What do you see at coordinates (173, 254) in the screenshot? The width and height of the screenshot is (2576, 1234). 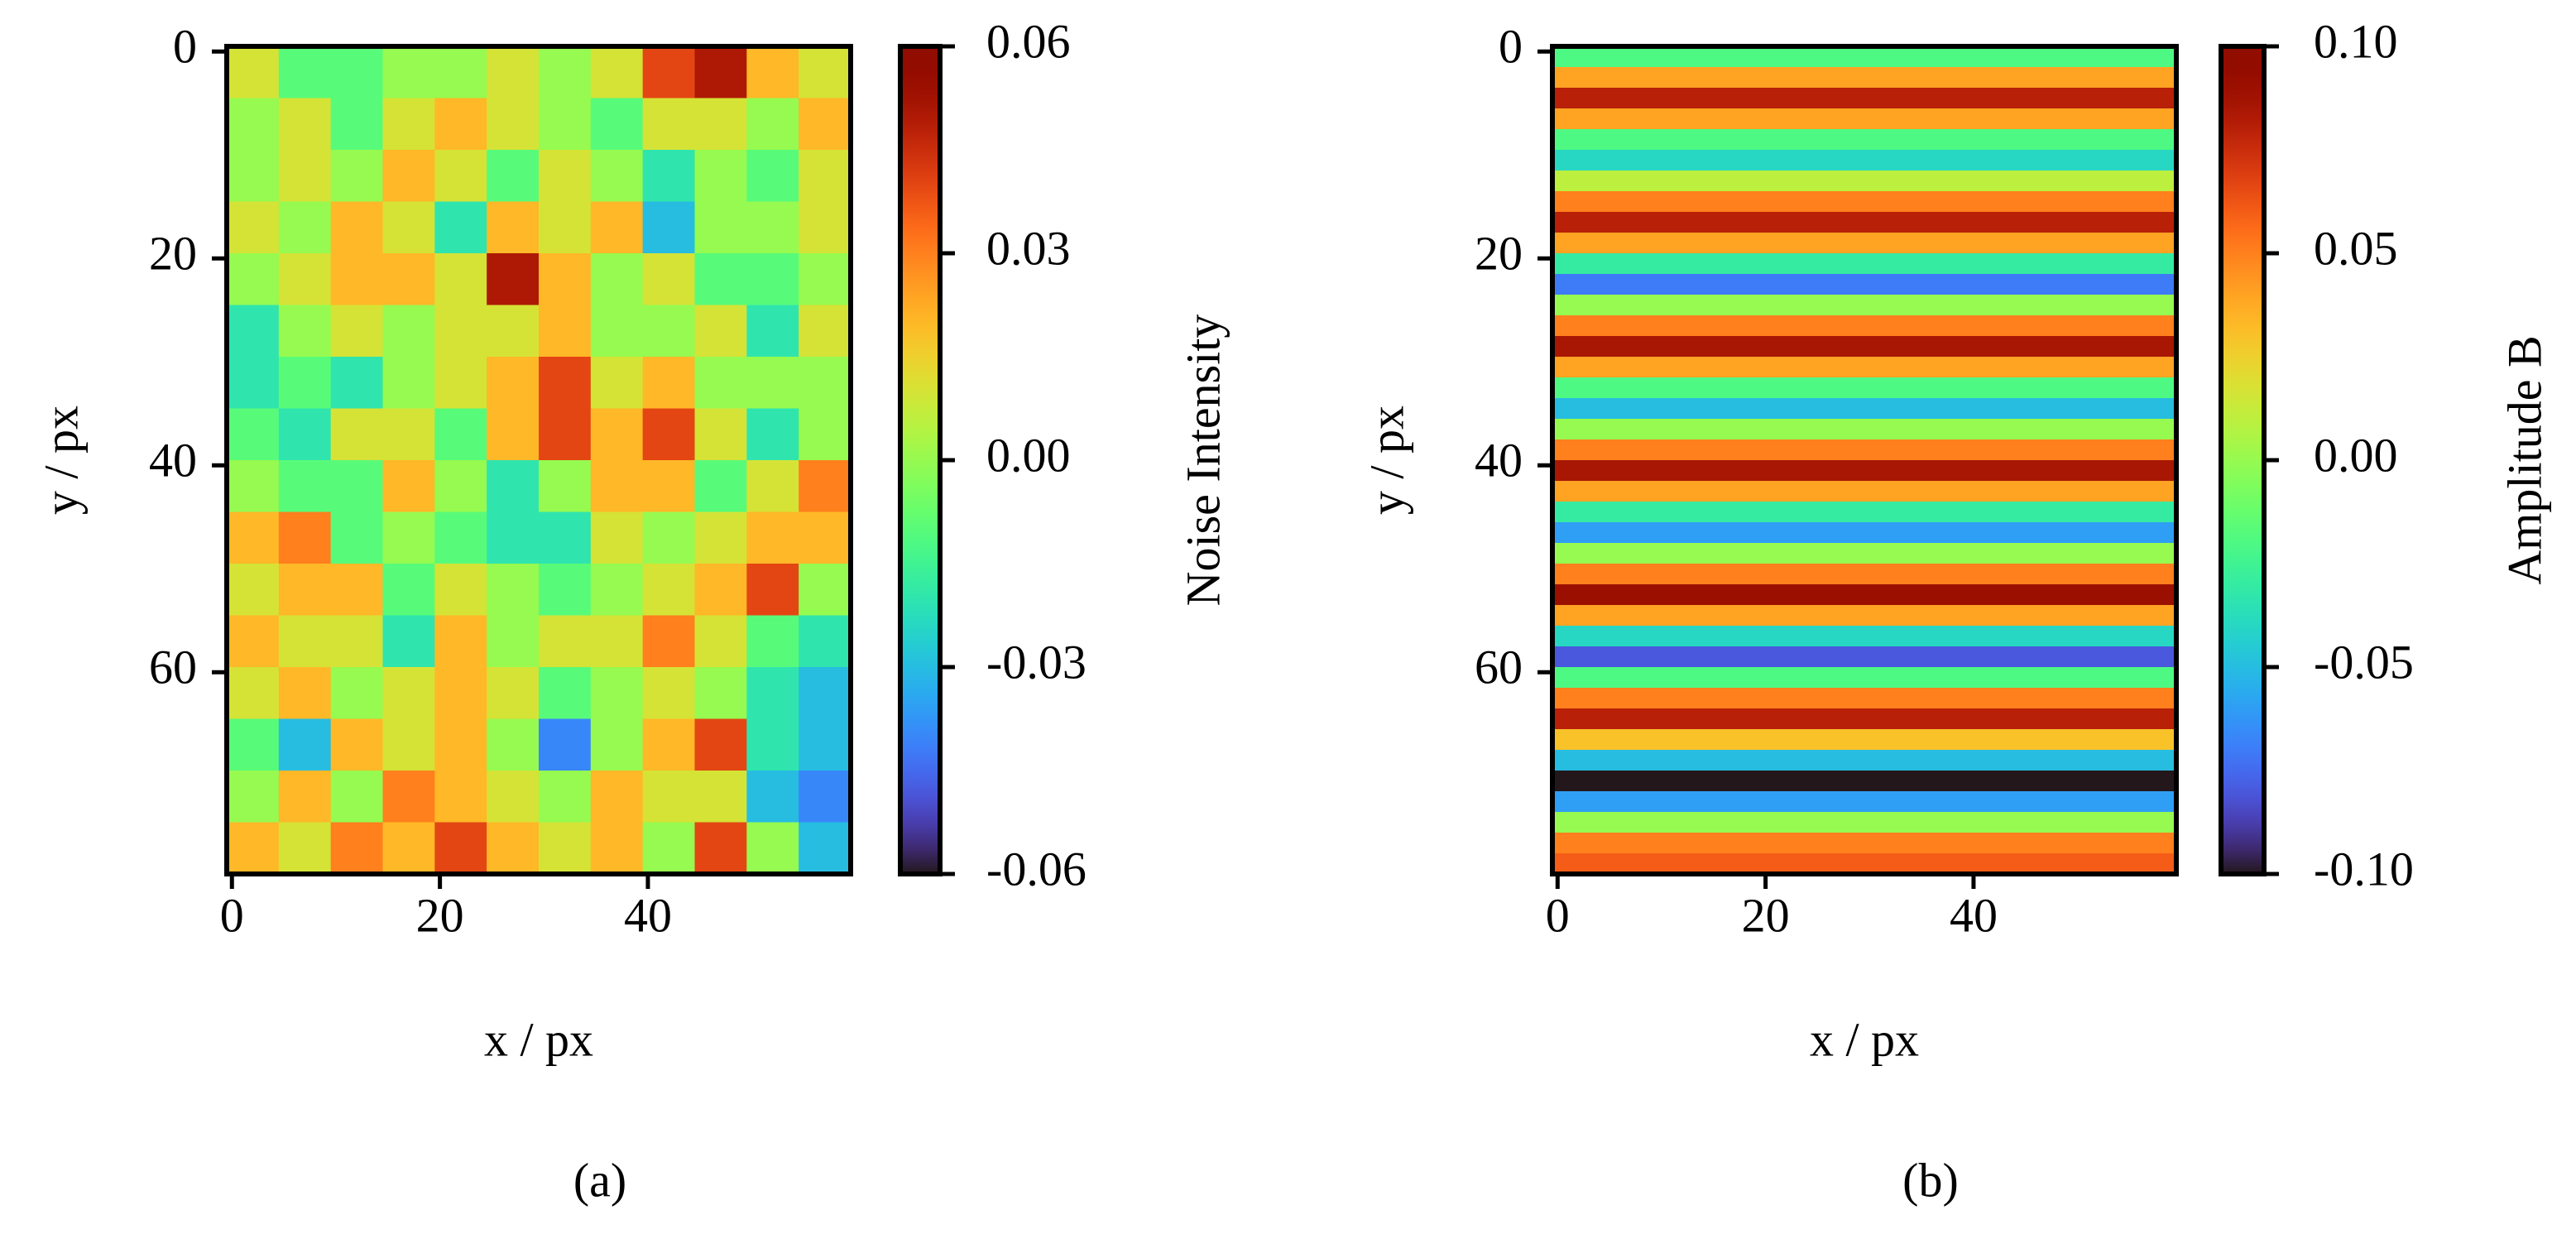 I see `y-tick-label: 20` at bounding box center [173, 254].